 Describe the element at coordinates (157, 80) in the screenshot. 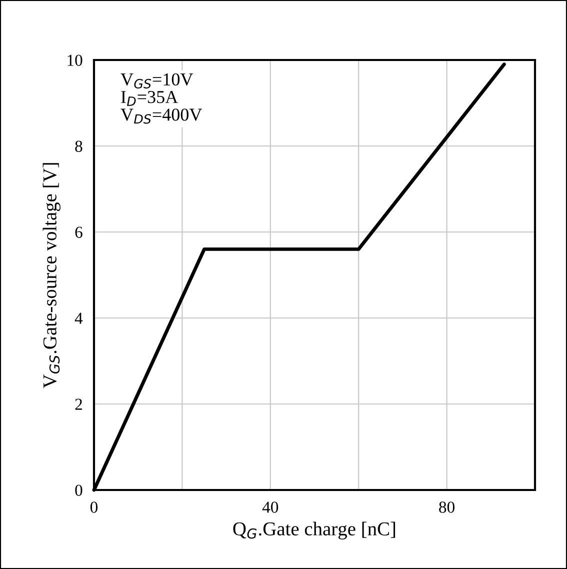

I see `annotation: V$_{GS}$=10V` at that location.